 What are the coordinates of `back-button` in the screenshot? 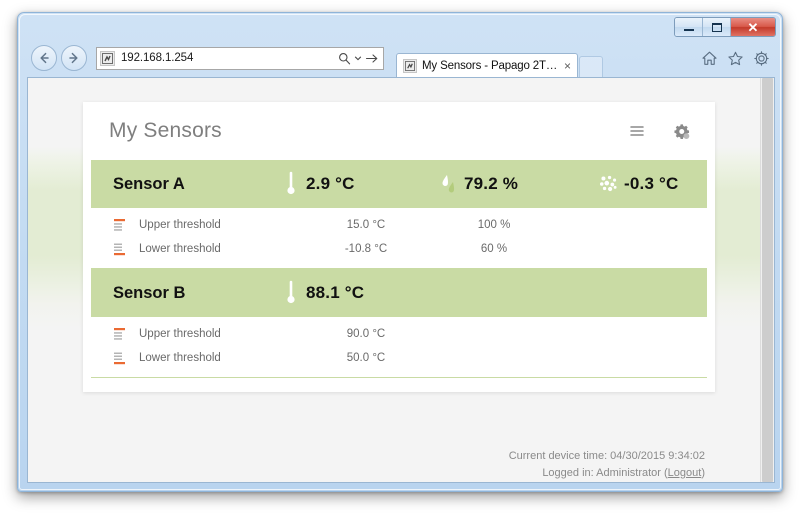 It's located at (44, 58).